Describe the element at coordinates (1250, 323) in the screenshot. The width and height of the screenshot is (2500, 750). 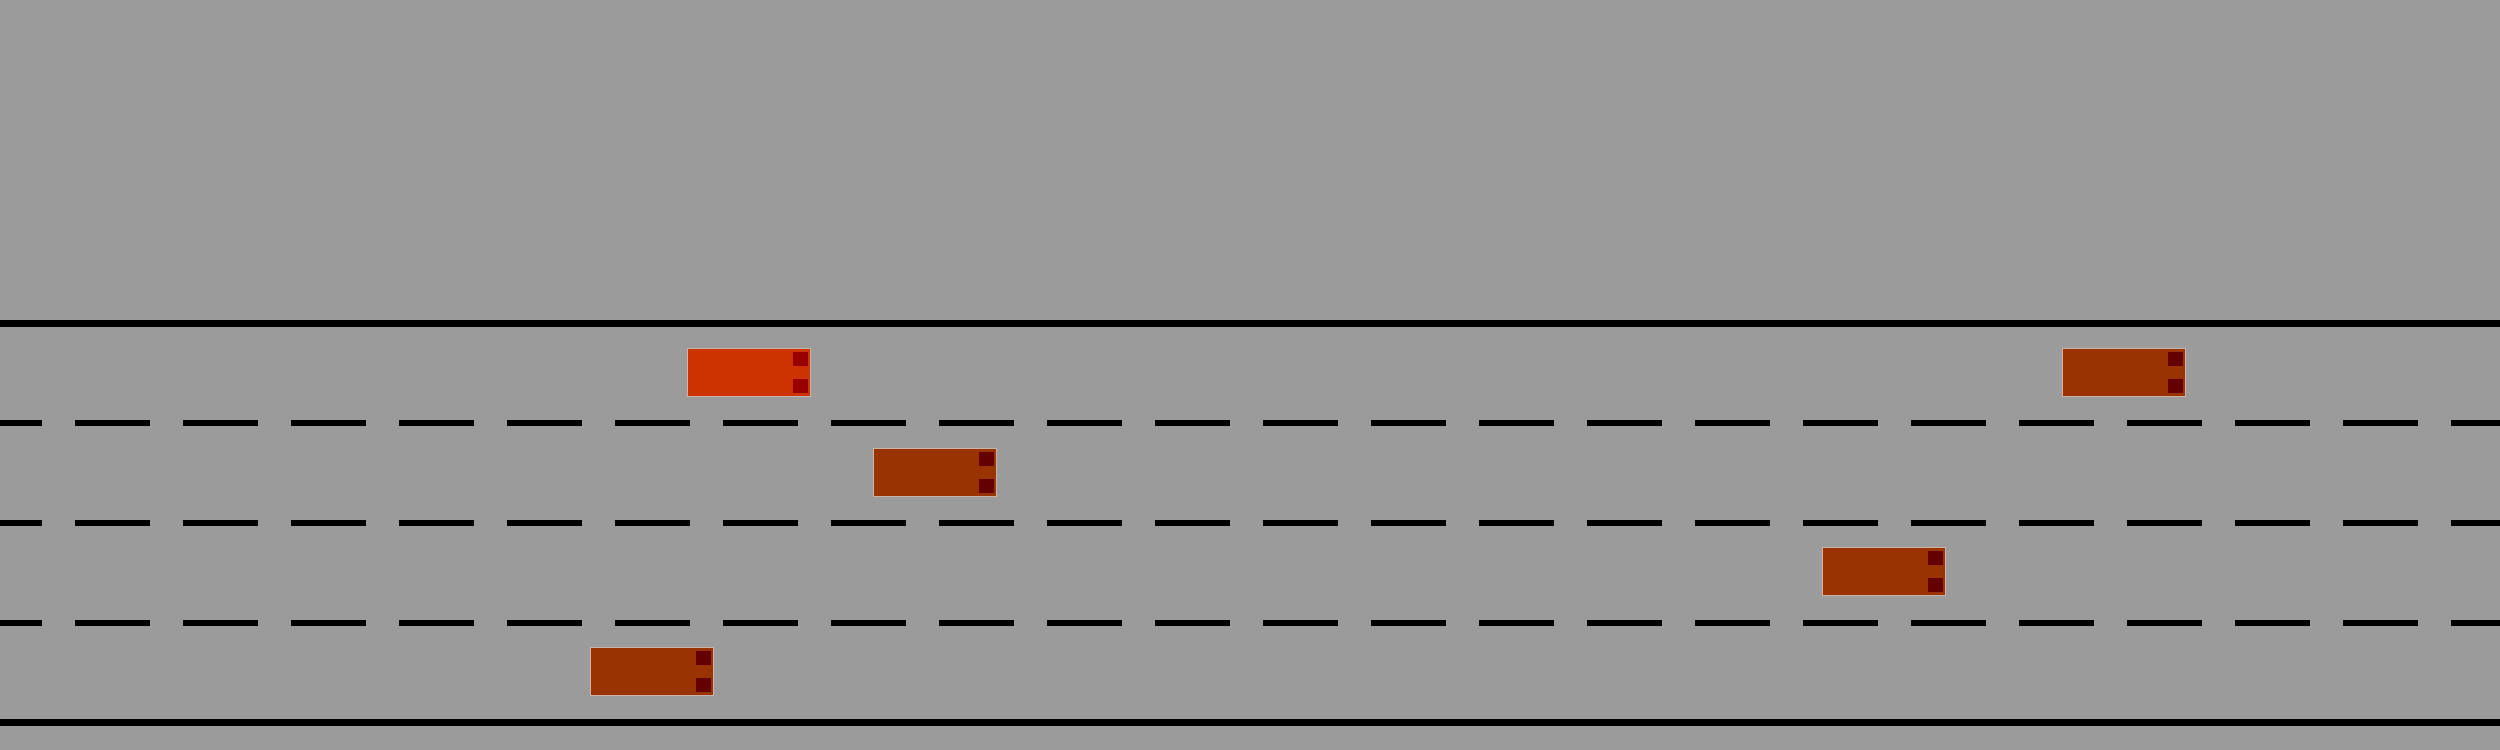
I see `road-edge-top` at that location.